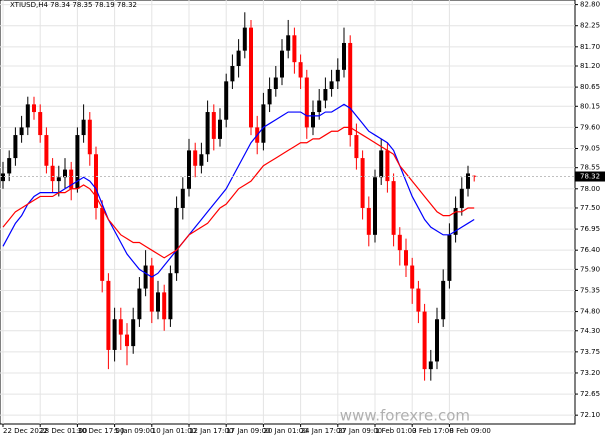 The height and width of the screenshot is (436, 614). Describe the element at coordinates (469, 431) in the screenshot. I see `x-tick-label: 8 Feb 09:00` at that location.